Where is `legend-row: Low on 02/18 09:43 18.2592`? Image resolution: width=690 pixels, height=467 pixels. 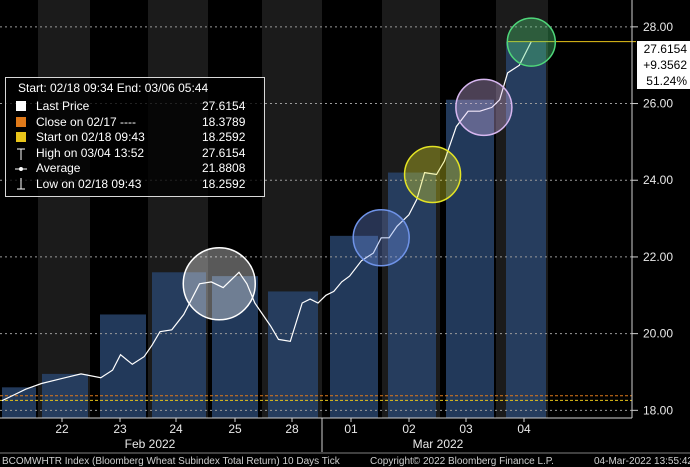 legend-row: Low on 02/18 09:43 18.2592 is located at coordinates (139, 184).